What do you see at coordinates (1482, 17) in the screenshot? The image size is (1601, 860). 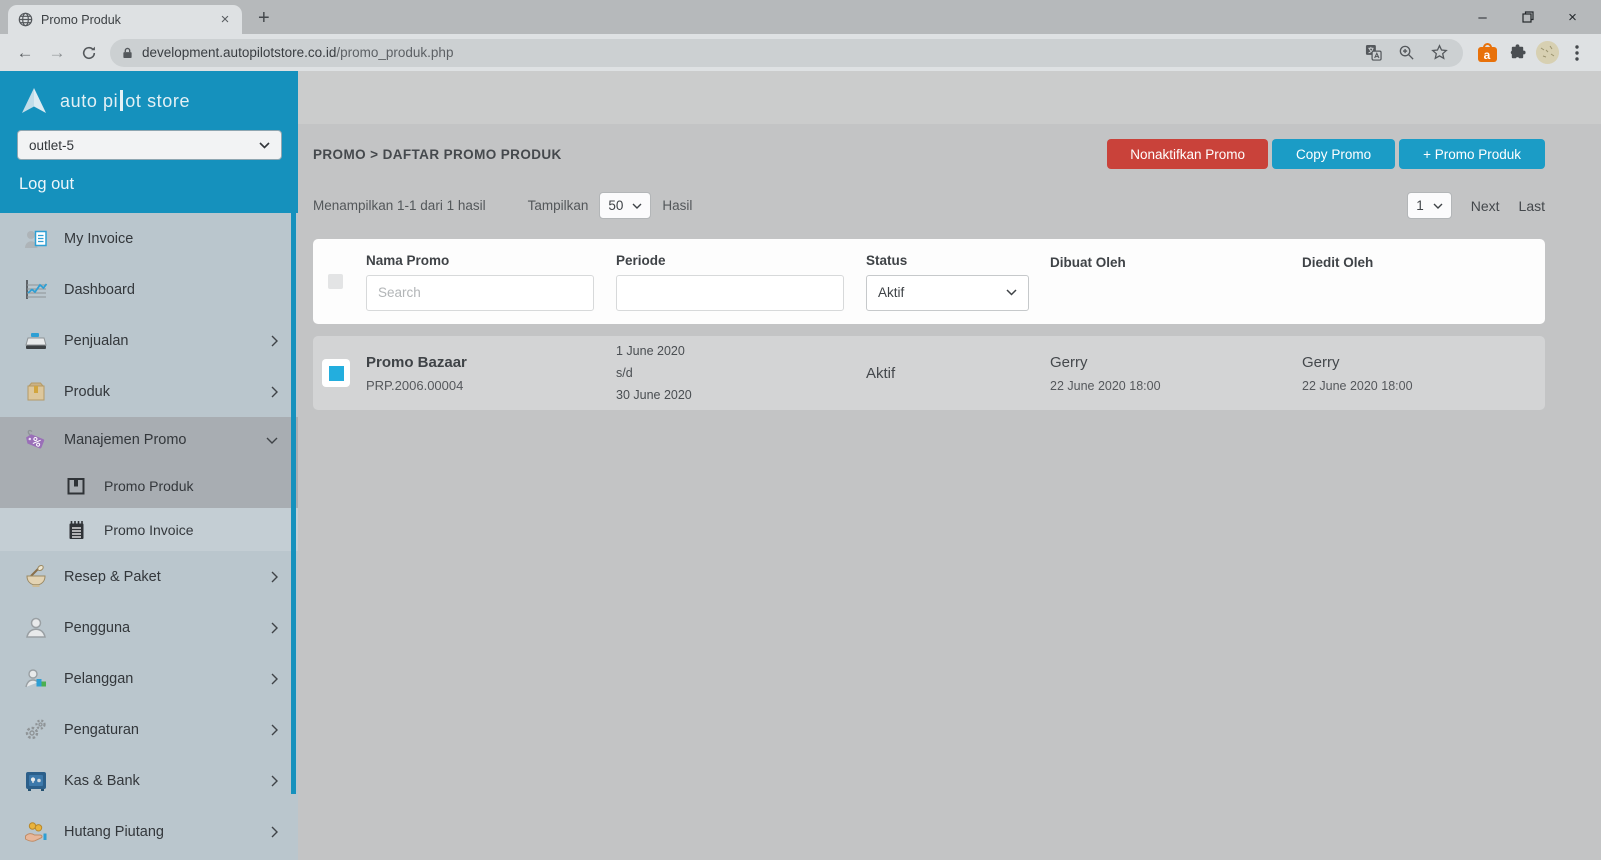 I see `window-minimize-icon: –` at bounding box center [1482, 17].